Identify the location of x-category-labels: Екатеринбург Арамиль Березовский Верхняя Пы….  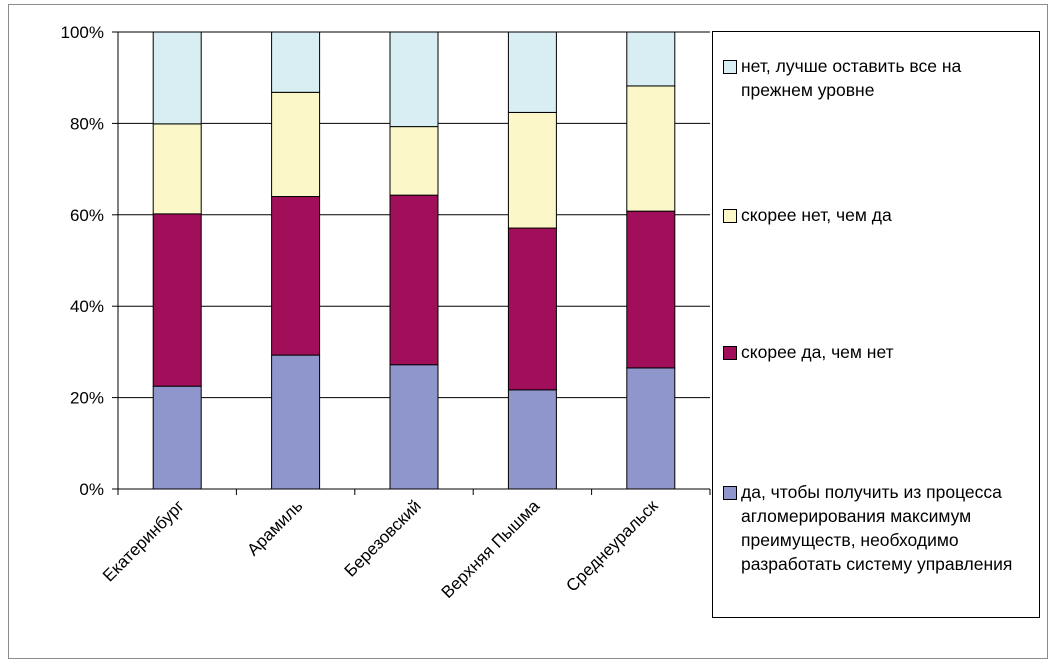
(380, 549).